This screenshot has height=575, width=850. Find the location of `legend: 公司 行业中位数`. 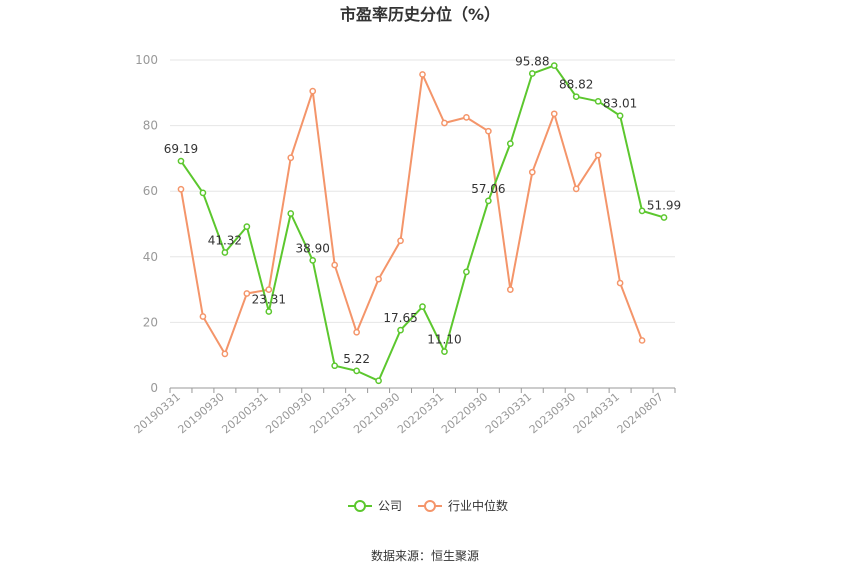

legend: 公司 行业中位数 is located at coordinates (428, 505).